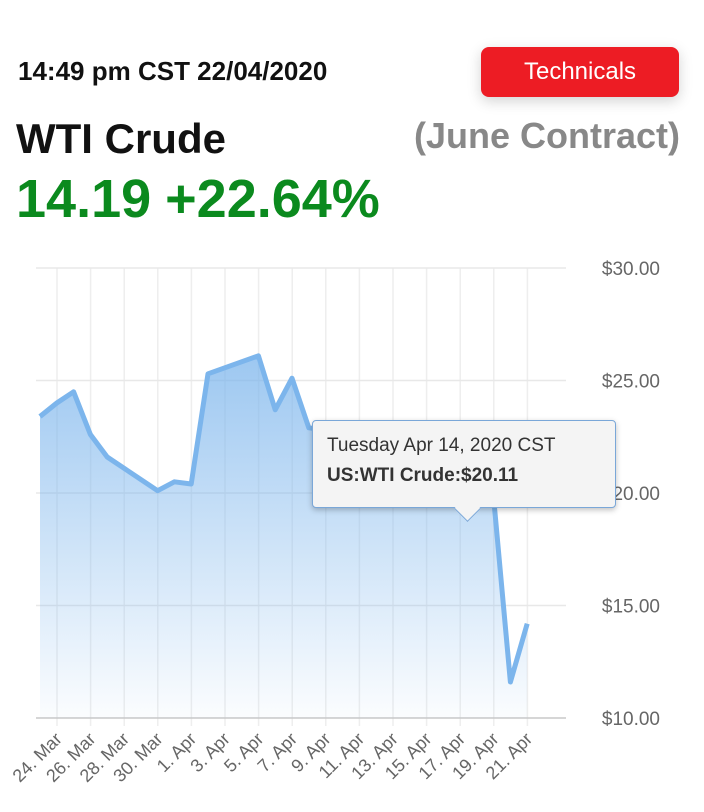 This screenshot has width=704, height=812. What do you see at coordinates (272, 199) in the screenshot?
I see `price-change: +22.64%` at bounding box center [272, 199].